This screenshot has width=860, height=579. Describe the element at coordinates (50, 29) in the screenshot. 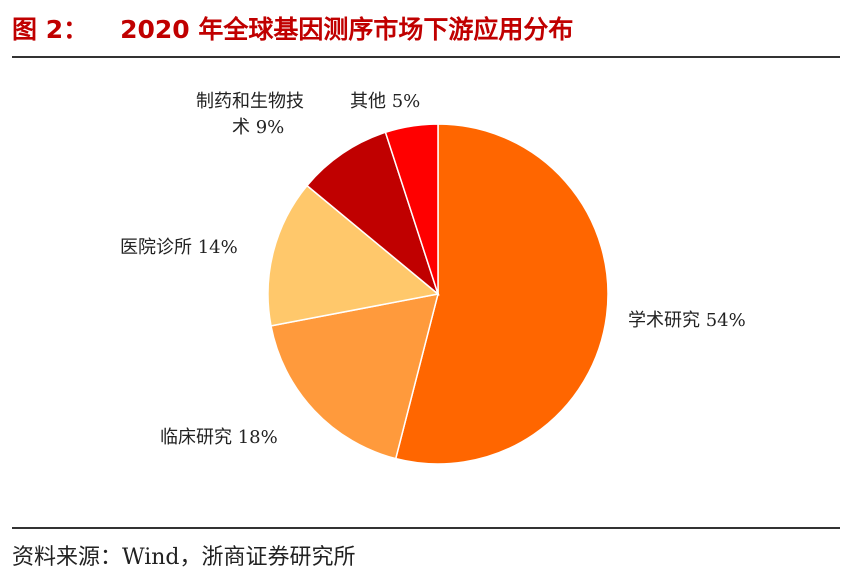

I see `figure-label: 图 2：` at that location.